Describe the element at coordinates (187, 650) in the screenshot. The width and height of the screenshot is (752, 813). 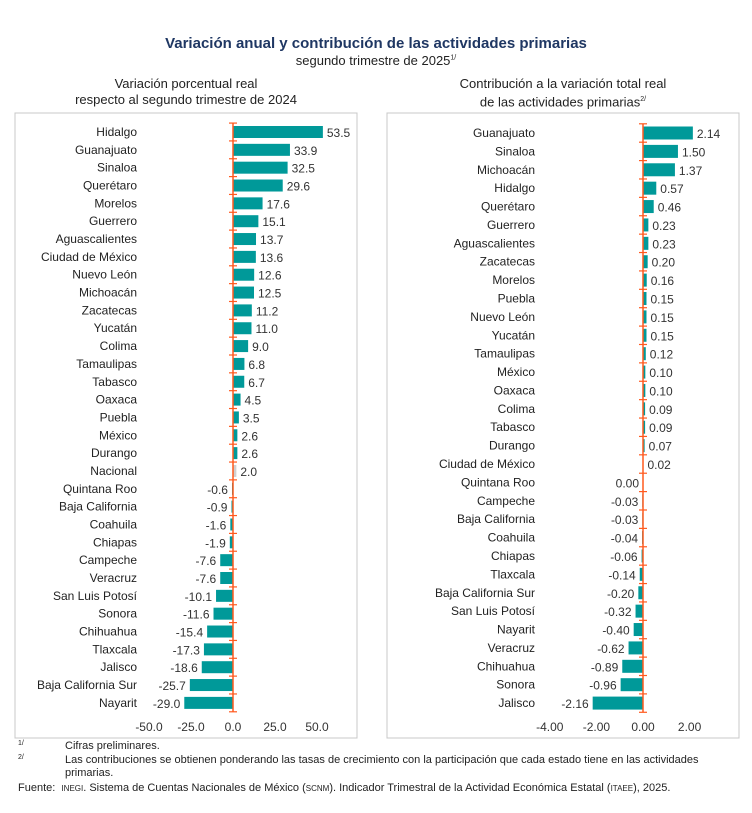
I see `left-value-label: -17.3` at that location.